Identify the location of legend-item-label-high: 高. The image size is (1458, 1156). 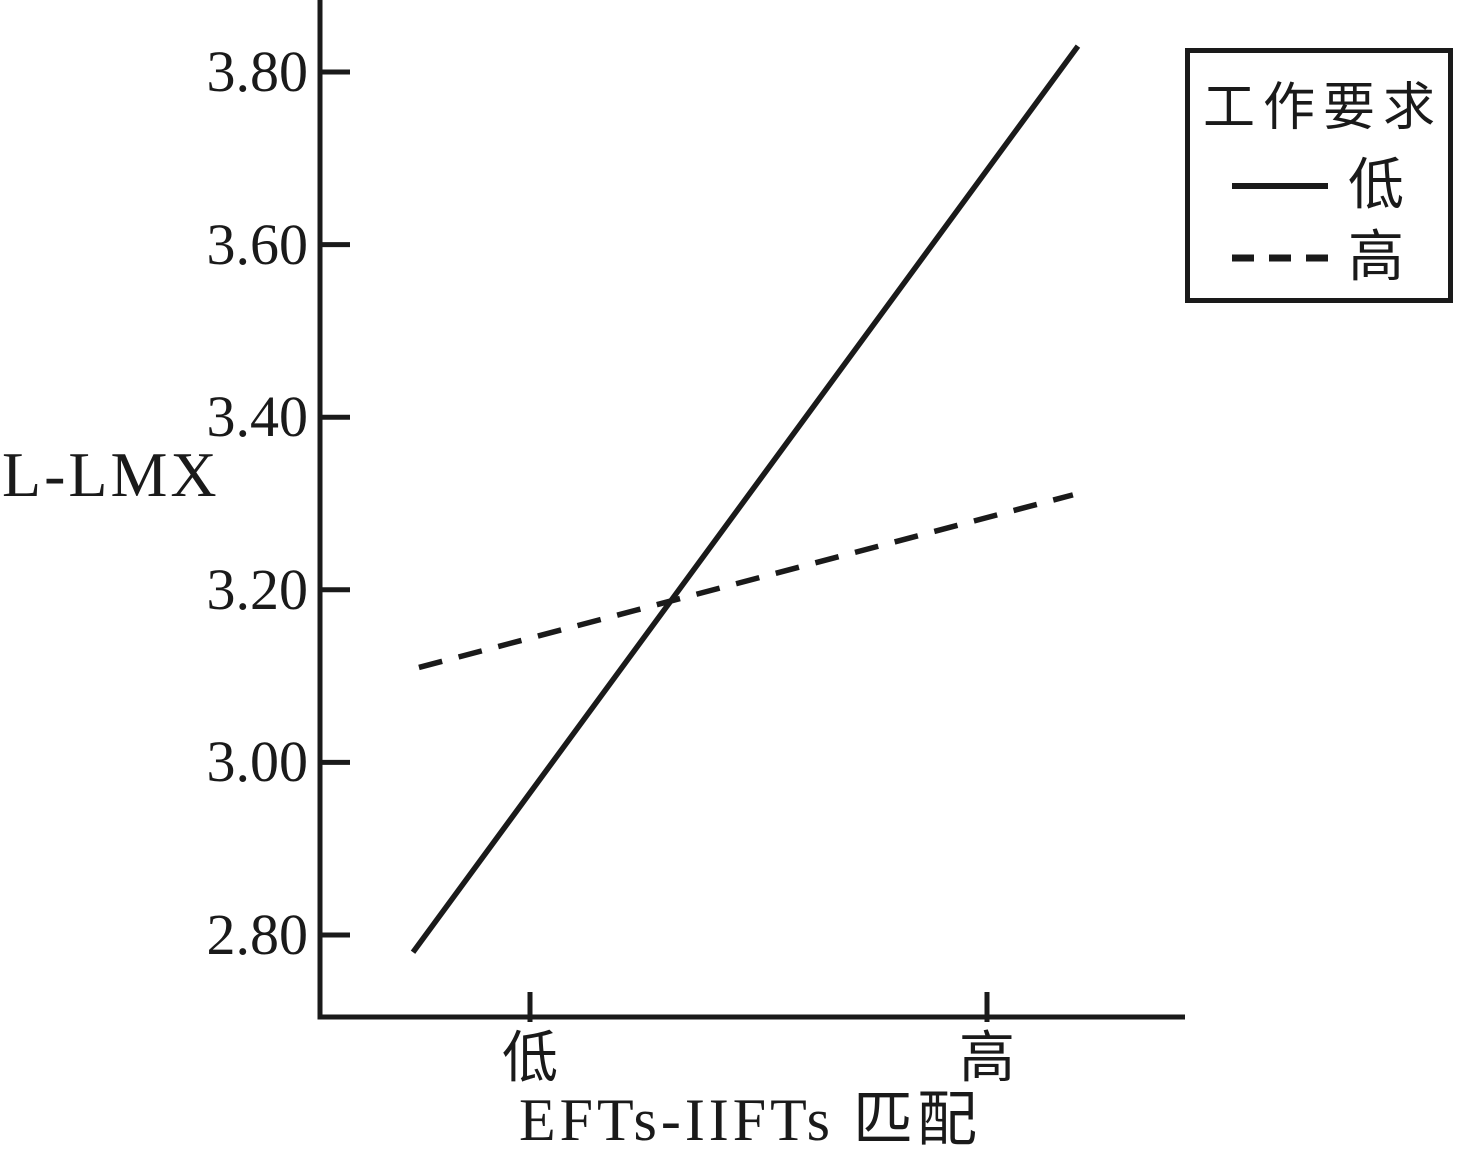
(1376, 258).